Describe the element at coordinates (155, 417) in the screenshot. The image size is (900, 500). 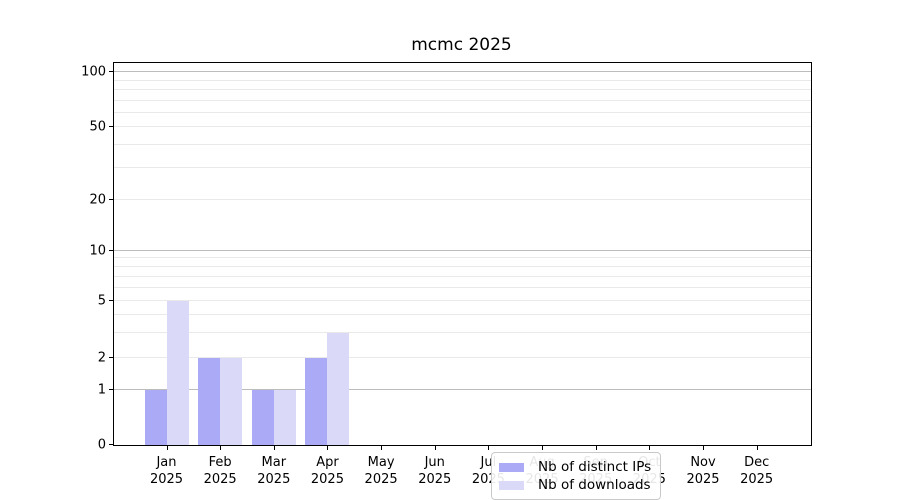
I see `bar-distinct-ips-jan` at that location.